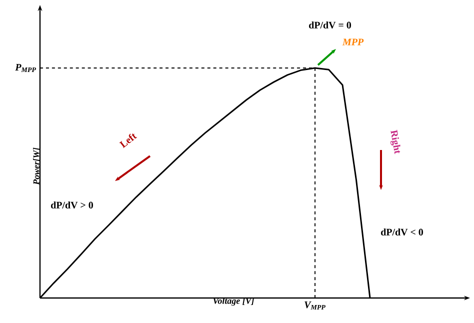 The width and height of the screenshot is (474, 323). Describe the element at coordinates (330, 25) in the screenshot. I see `text: dP/dV = 0` at that location.